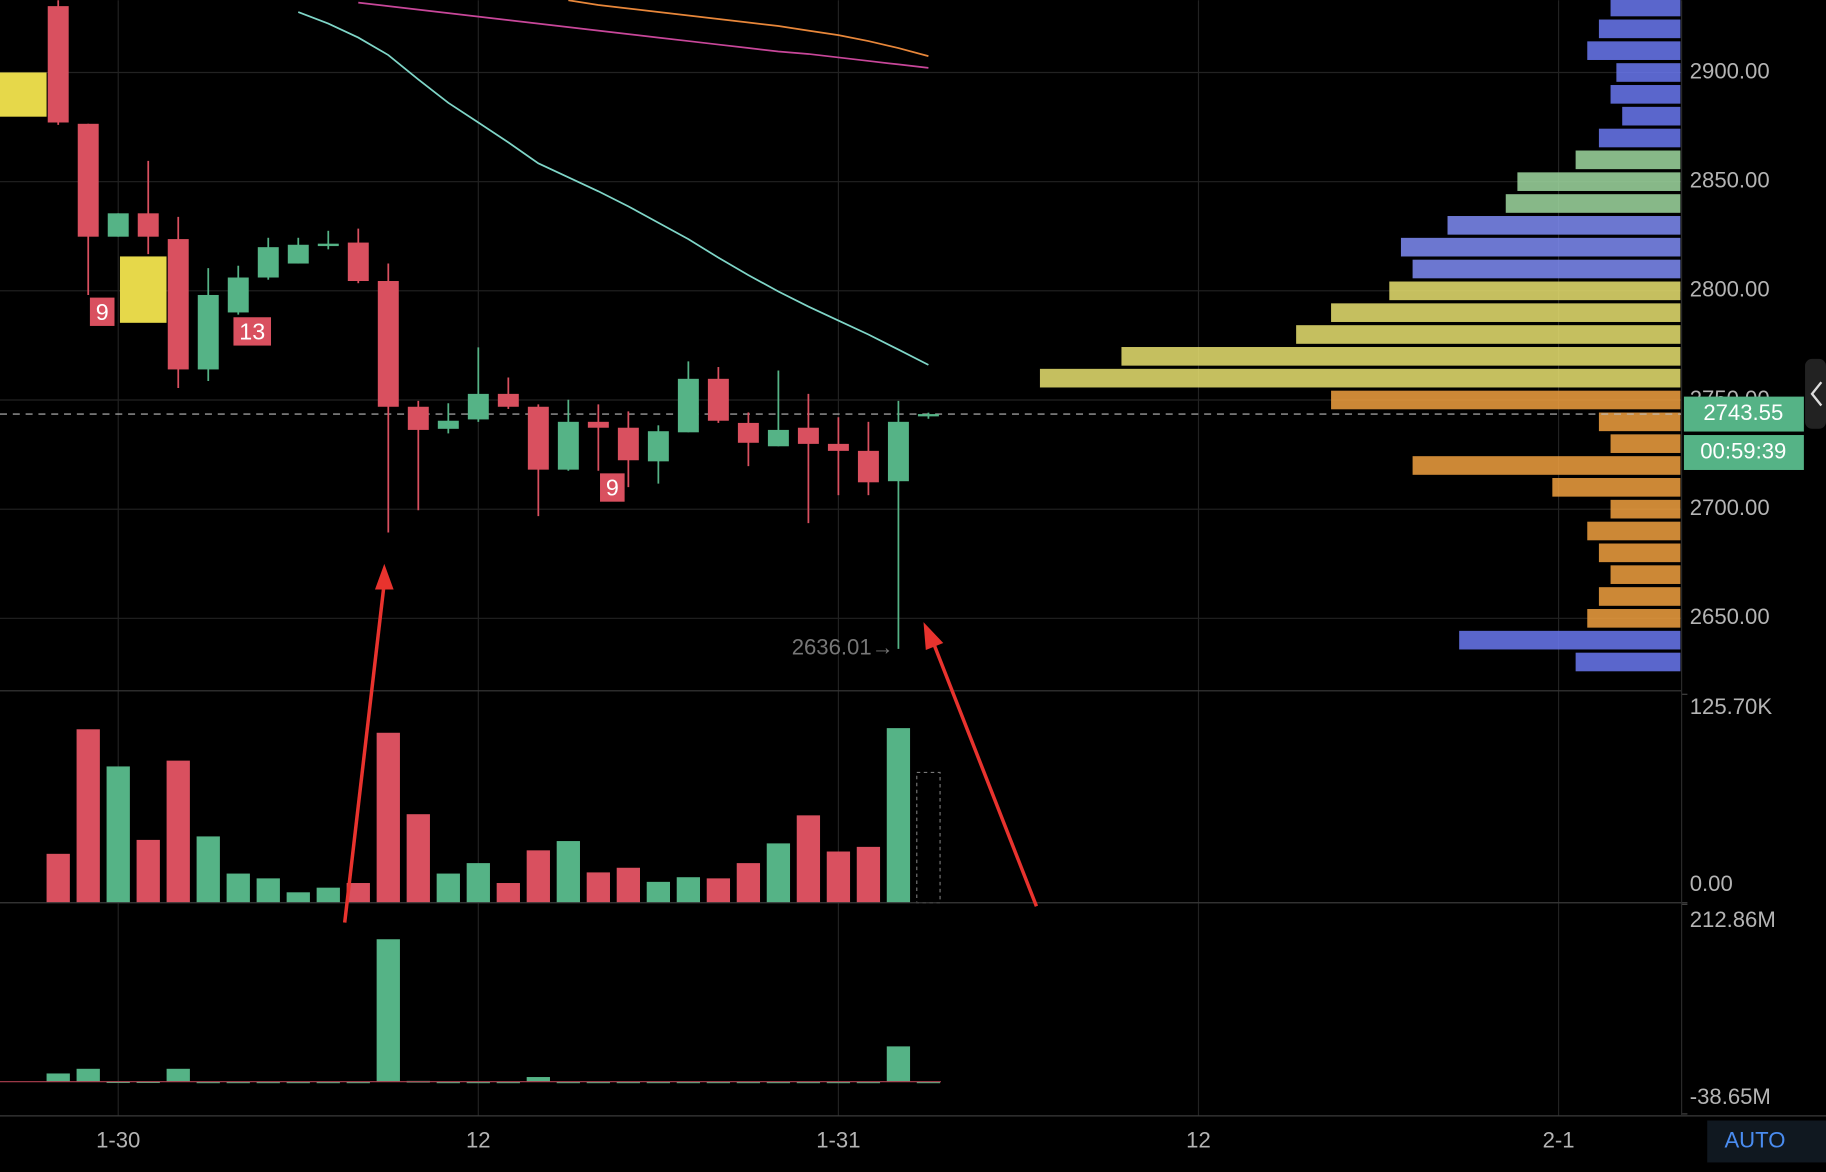 The width and height of the screenshot is (1826, 1172). What do you see at coordinates (843, 647) in the screenshot?
I see `low-price-label: 2636.01→` at bounding box center [843, 647].